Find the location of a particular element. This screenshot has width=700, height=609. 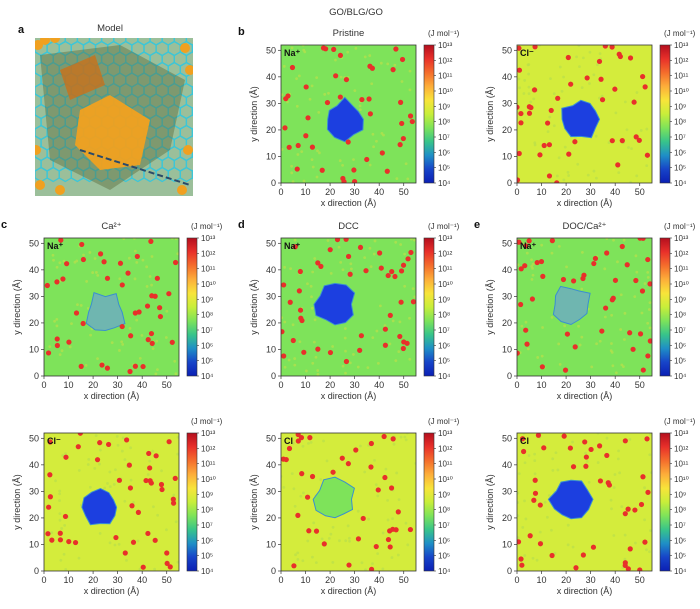

colorbar-tick-label: 10¹² is located at coordinates (208, 448).